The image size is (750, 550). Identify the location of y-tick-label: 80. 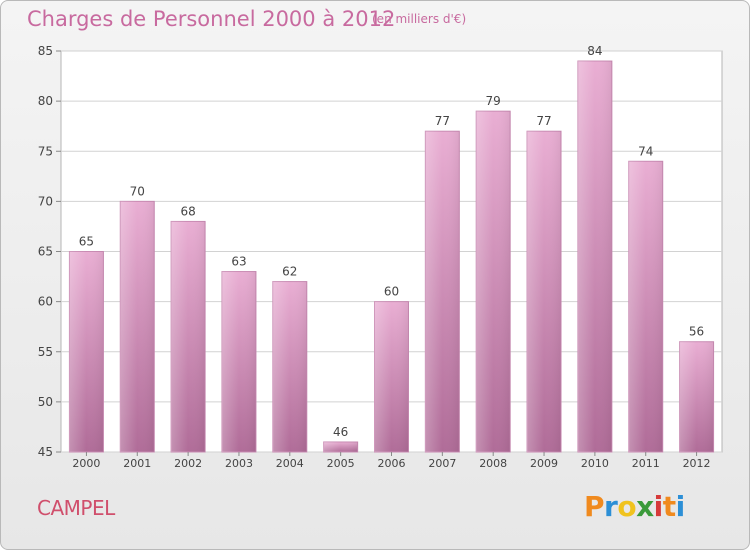
(45, 101).